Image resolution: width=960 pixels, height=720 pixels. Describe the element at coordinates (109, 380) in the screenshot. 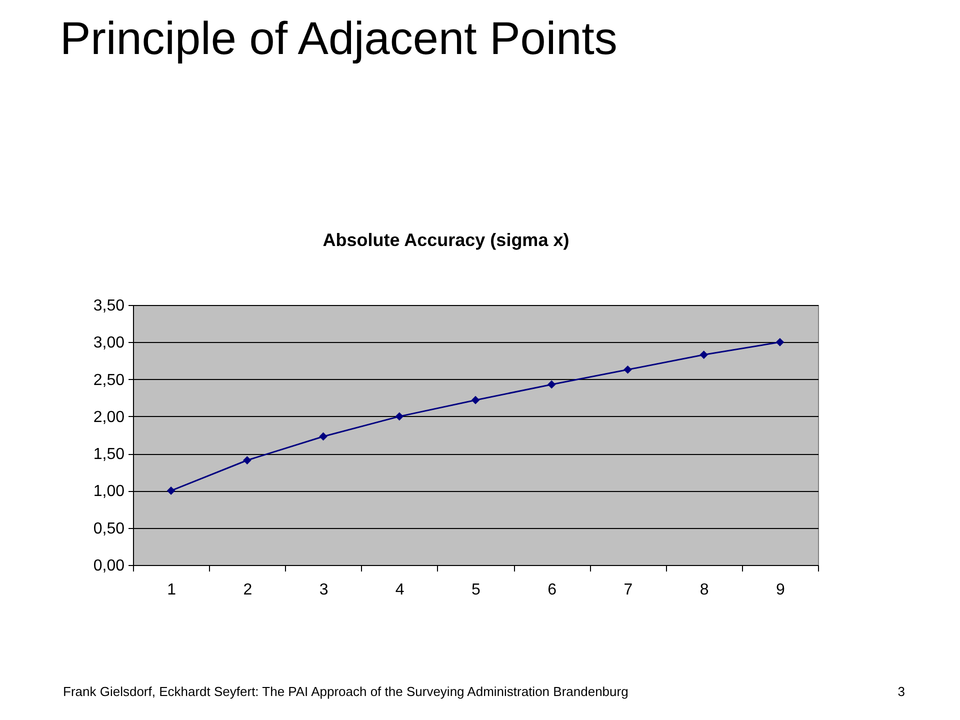

I see `y-tick-label: 2,50` at that location.